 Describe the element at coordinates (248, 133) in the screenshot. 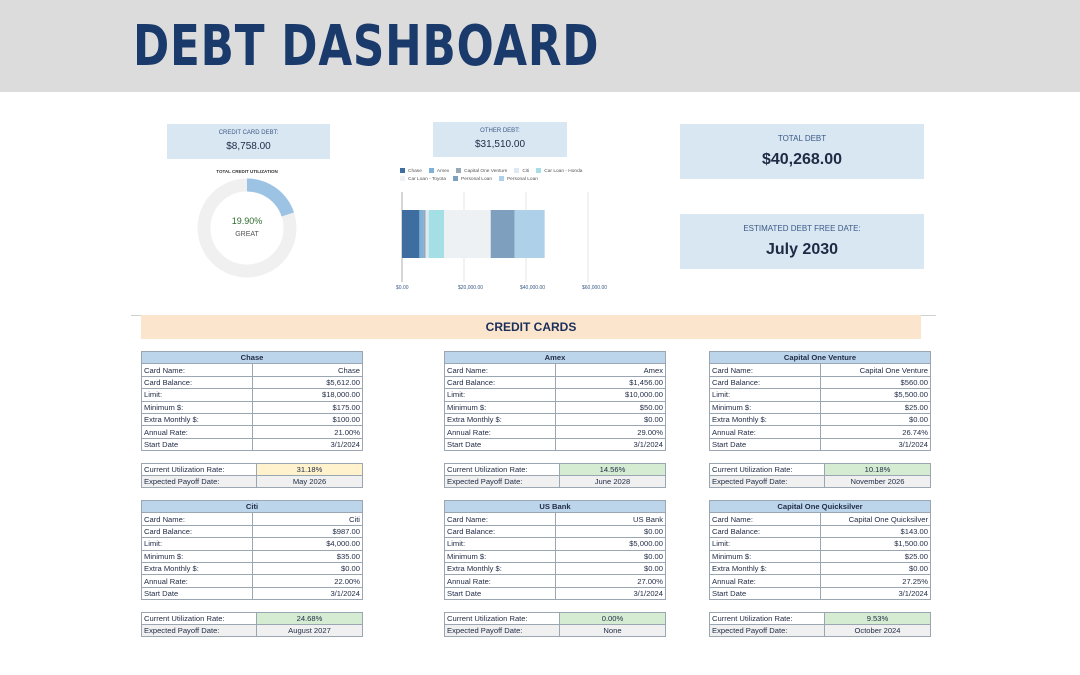

I see `credit-card-debt-label: CREDIT CARD DEBT:` at that location.